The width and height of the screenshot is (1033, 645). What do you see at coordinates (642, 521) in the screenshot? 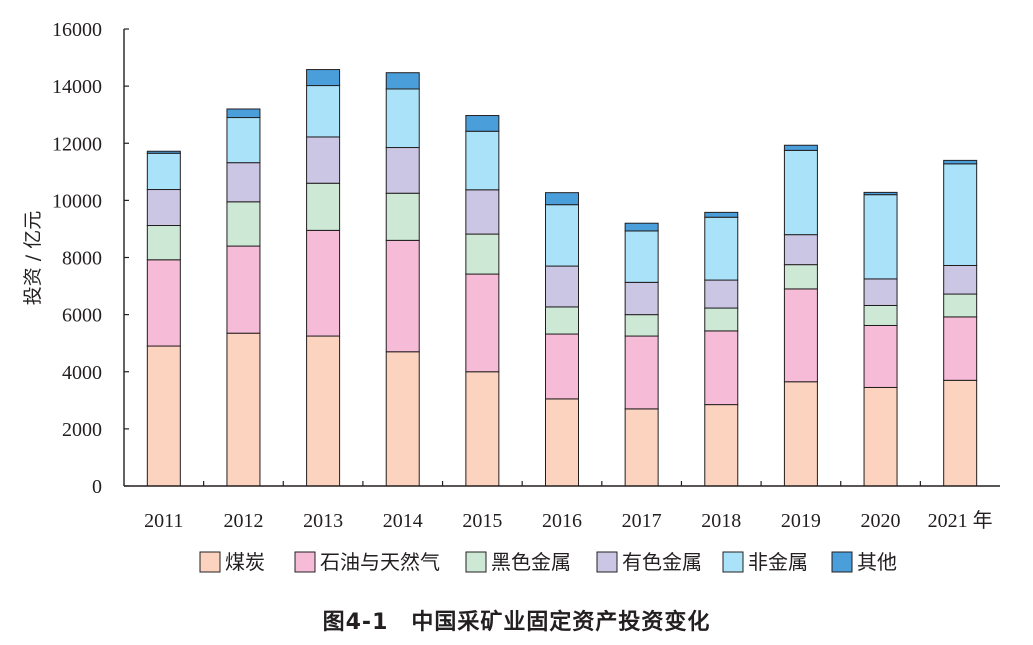
I see `x-tick-label: 2017` at bounding box center [642, 521].